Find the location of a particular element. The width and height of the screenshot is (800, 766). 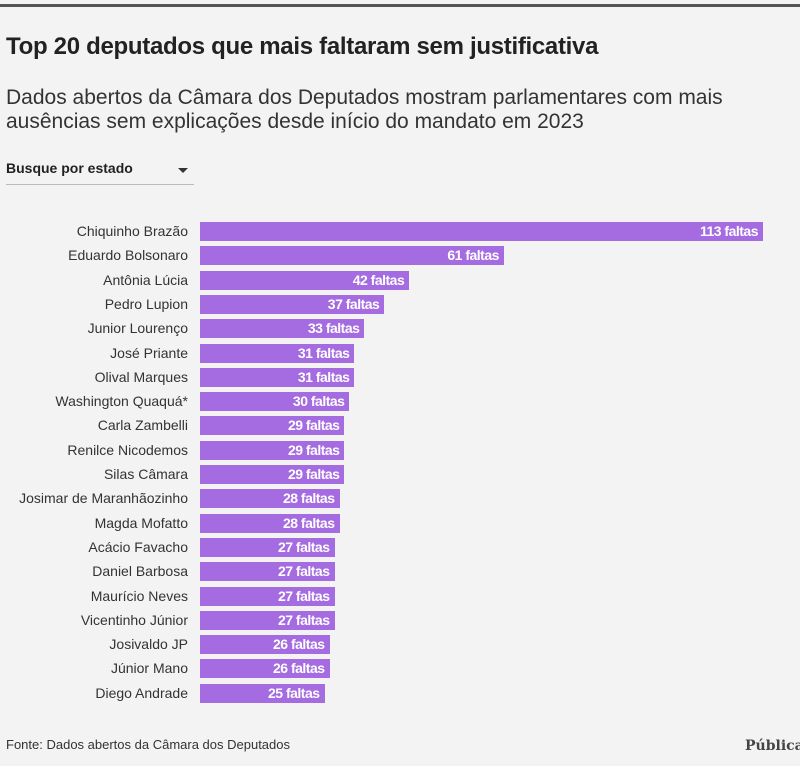

category-label: Júnior Mano is located at coordinates (149, 668).